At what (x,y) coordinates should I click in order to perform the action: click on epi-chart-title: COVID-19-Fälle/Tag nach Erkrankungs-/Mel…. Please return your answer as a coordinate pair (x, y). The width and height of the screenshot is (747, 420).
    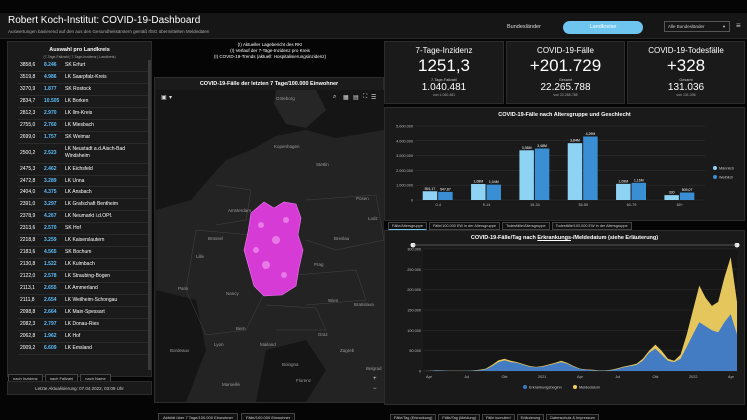
    Looking at the image, I should click on (564, 238).